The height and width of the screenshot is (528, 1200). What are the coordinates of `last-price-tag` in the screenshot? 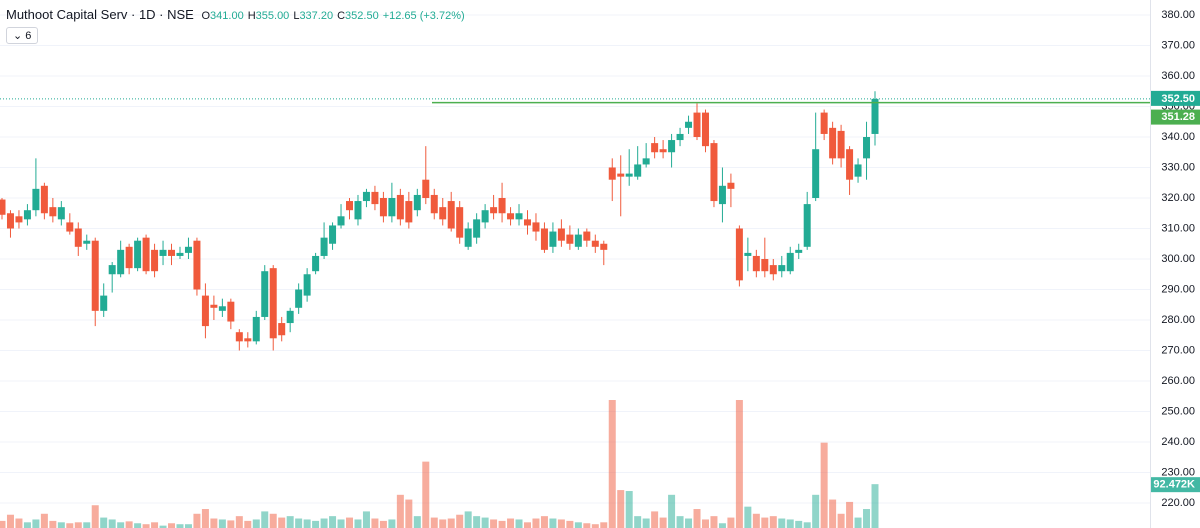 It's located at (1175, 98).